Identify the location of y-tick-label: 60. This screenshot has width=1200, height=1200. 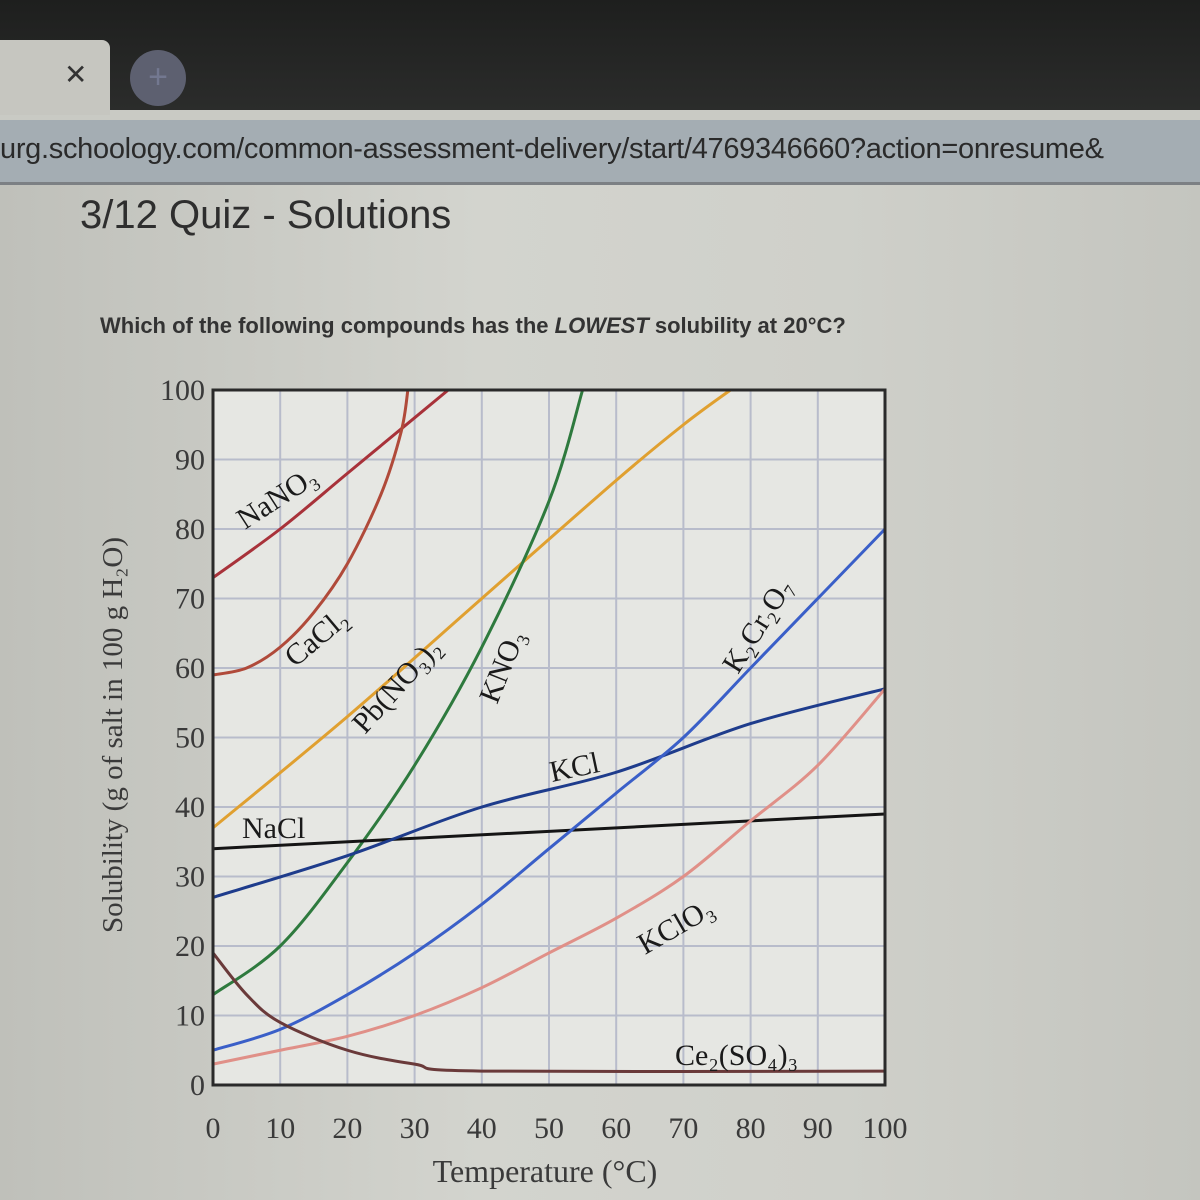
(190, 668).